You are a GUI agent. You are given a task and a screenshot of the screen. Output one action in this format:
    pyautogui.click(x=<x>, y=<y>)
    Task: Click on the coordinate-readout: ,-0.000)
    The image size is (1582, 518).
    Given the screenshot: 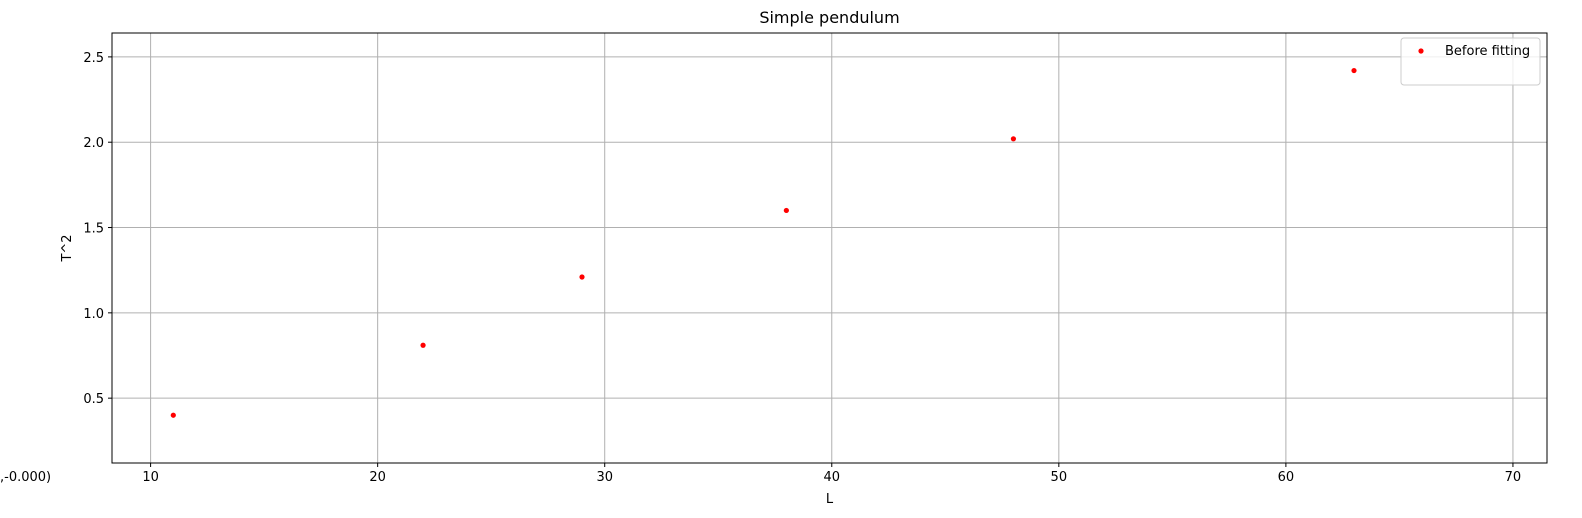 What is the action you would take?
    pyautogui.click(x=25, y=477)
    